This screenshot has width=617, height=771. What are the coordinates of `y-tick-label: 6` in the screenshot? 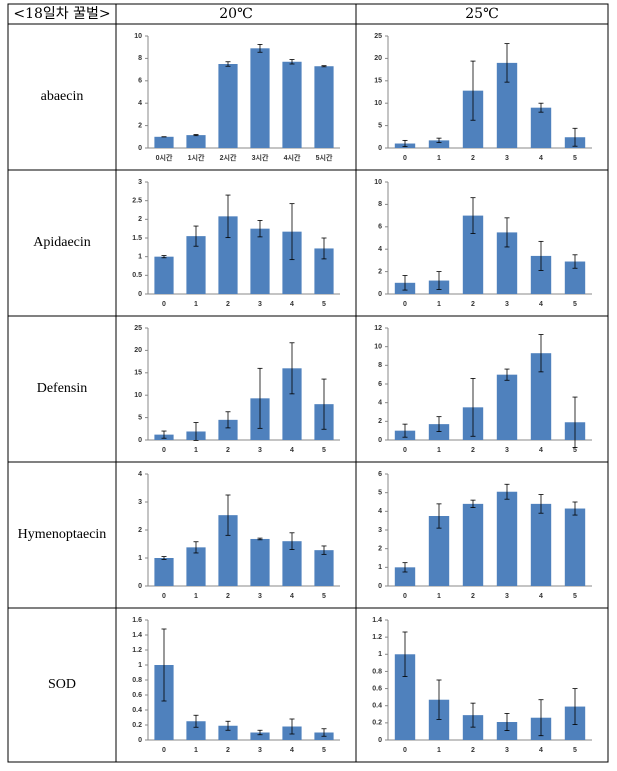 It's located at (380, 384).